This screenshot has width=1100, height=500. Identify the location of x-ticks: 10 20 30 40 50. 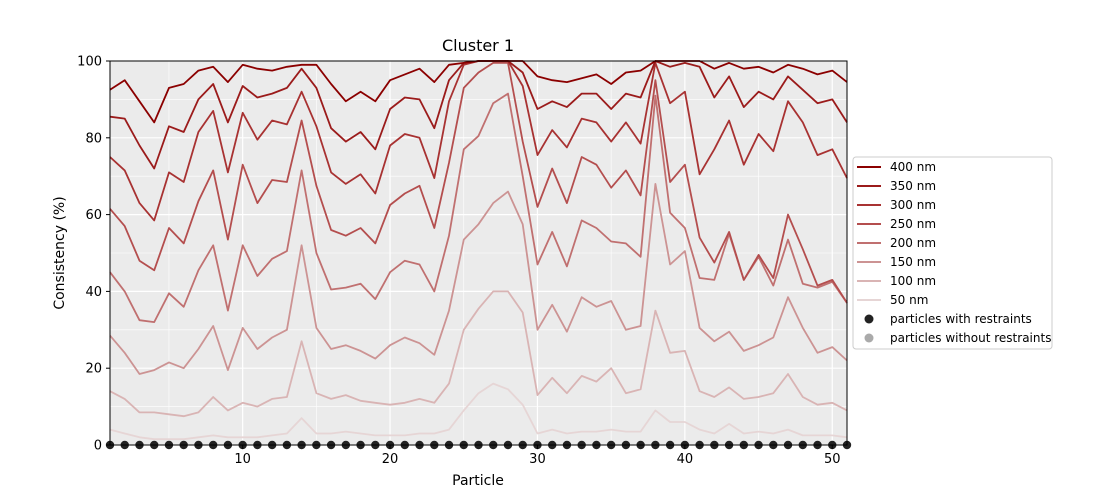
(537, 456).